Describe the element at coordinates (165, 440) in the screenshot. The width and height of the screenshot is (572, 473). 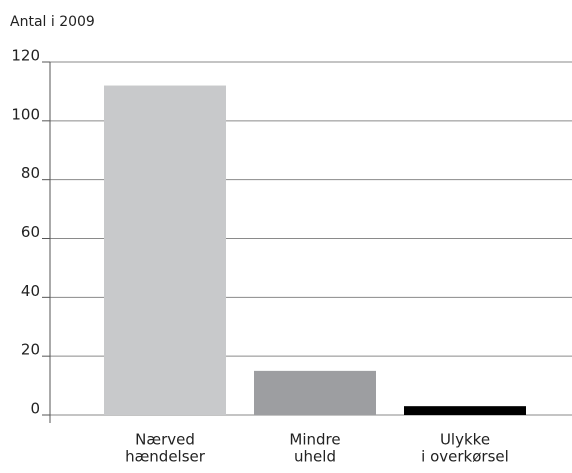
I see `x-tick-label: Nærved` at that location.